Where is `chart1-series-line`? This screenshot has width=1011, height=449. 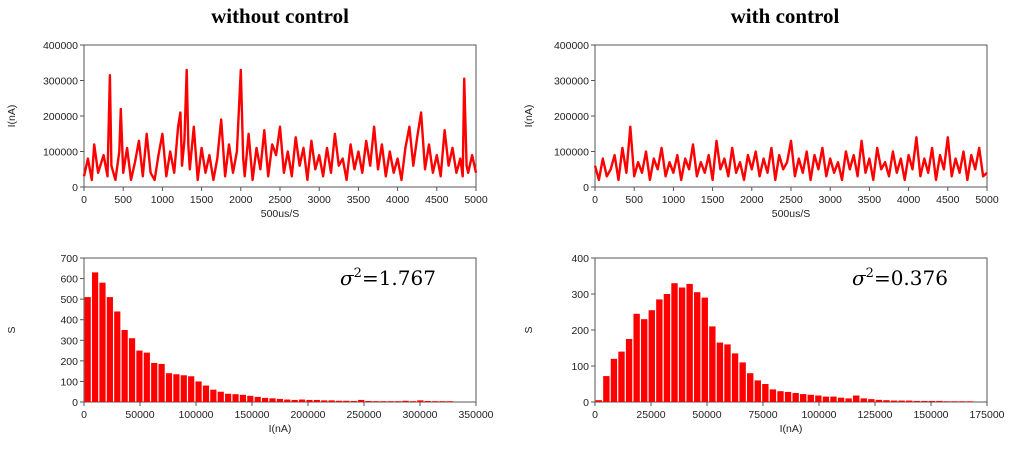 chart1-series-line is located at coordinates (790, 153).